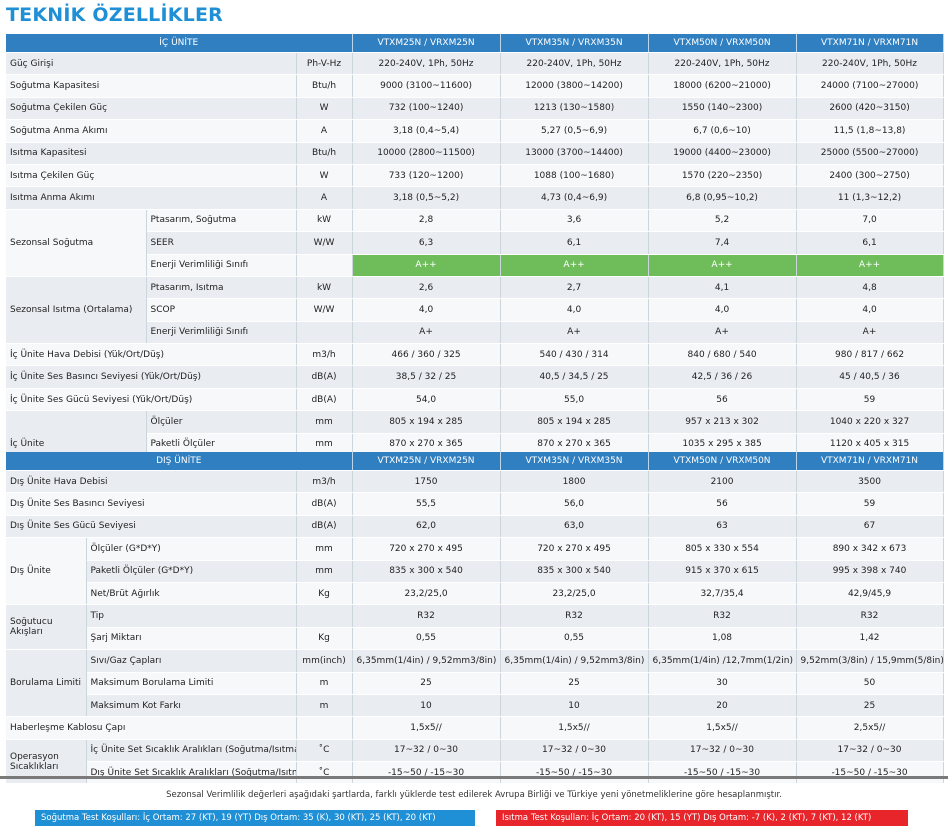 The width and height of the screenshot is (948, 832). I want to click on value-cell: 1213 (130~1580), so click(574, 109).